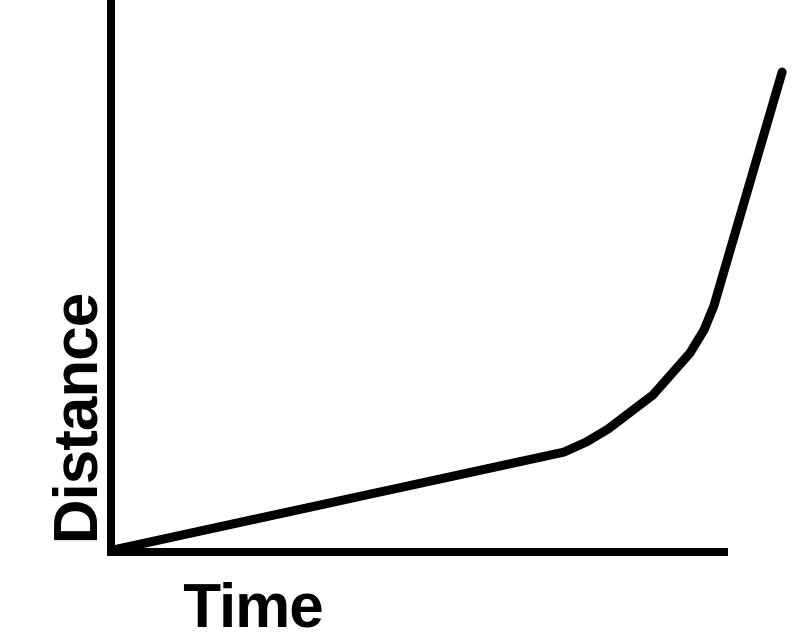 Image resolution: width=796 pixels, height=637 pixels. I want to click on x-axis-label: Time, so click(253, 604).